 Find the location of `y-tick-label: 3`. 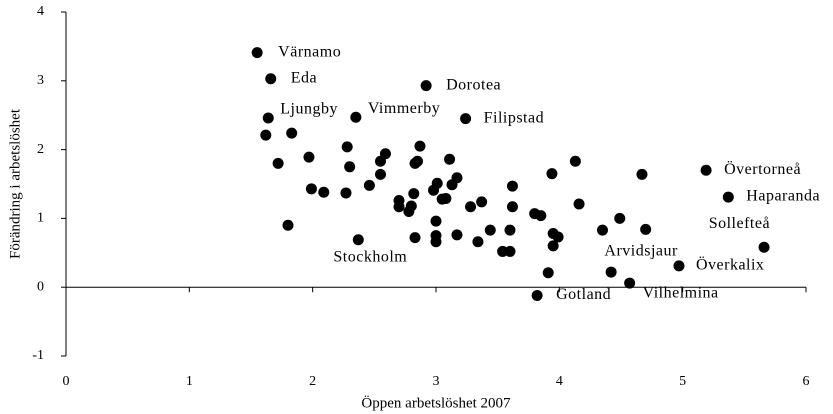

y-tick-label: 3 is located at coordinates (40, 80).